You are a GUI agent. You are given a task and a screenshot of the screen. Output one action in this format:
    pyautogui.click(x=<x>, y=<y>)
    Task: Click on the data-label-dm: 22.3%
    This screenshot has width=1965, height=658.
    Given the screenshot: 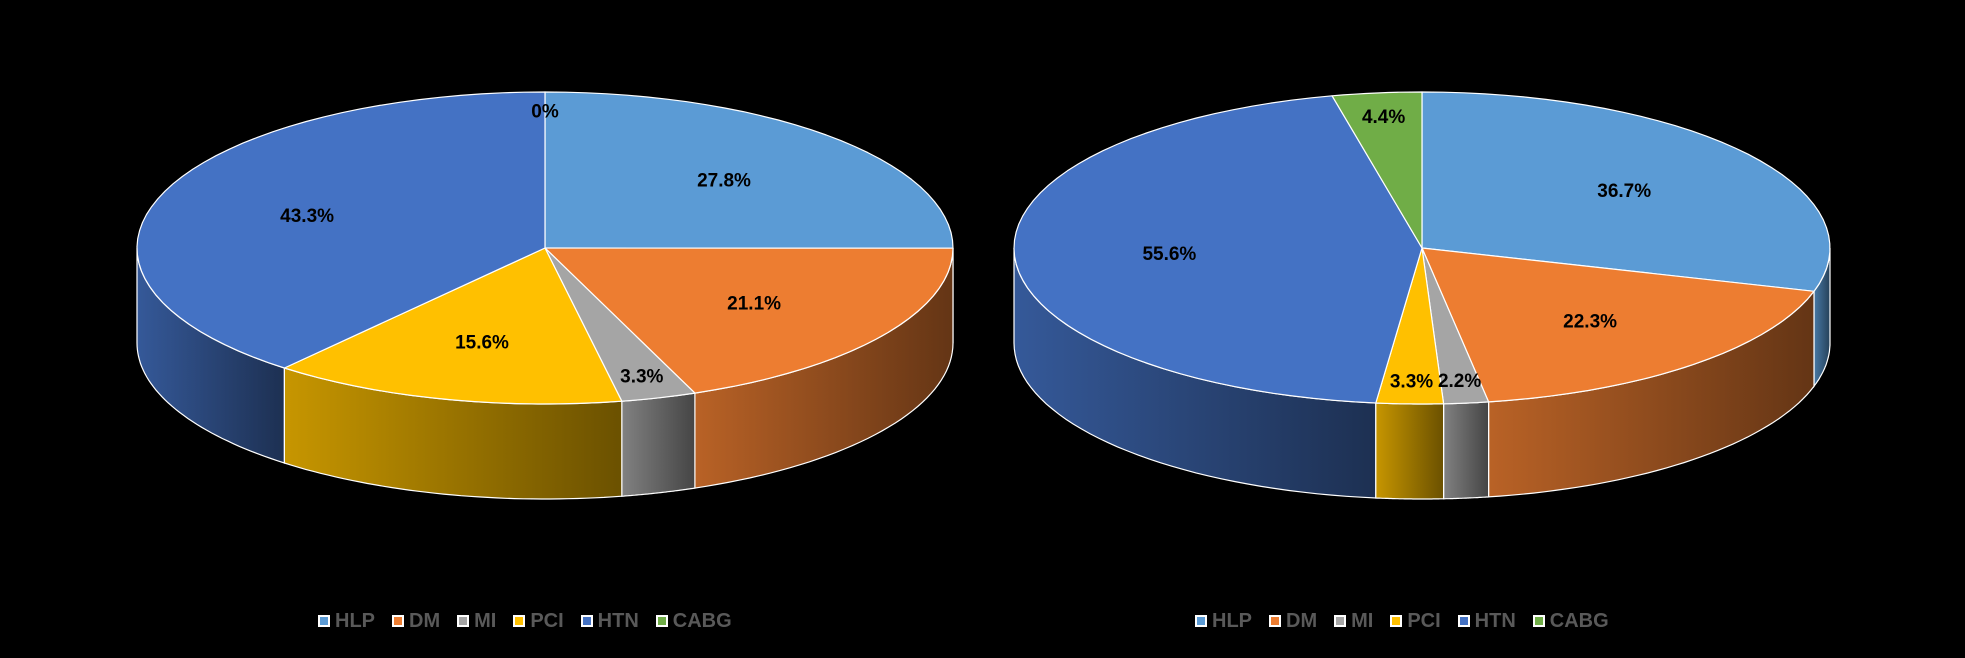 What is the action you would take?
    pyautogui.click(x=1590, y=321)
    